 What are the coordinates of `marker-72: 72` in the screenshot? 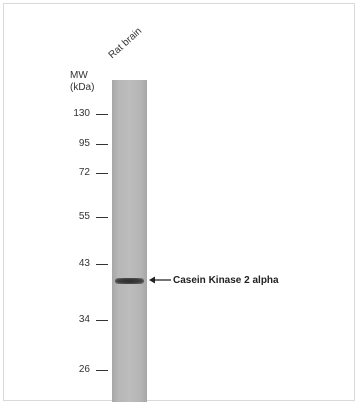 It's located at (84, 173).